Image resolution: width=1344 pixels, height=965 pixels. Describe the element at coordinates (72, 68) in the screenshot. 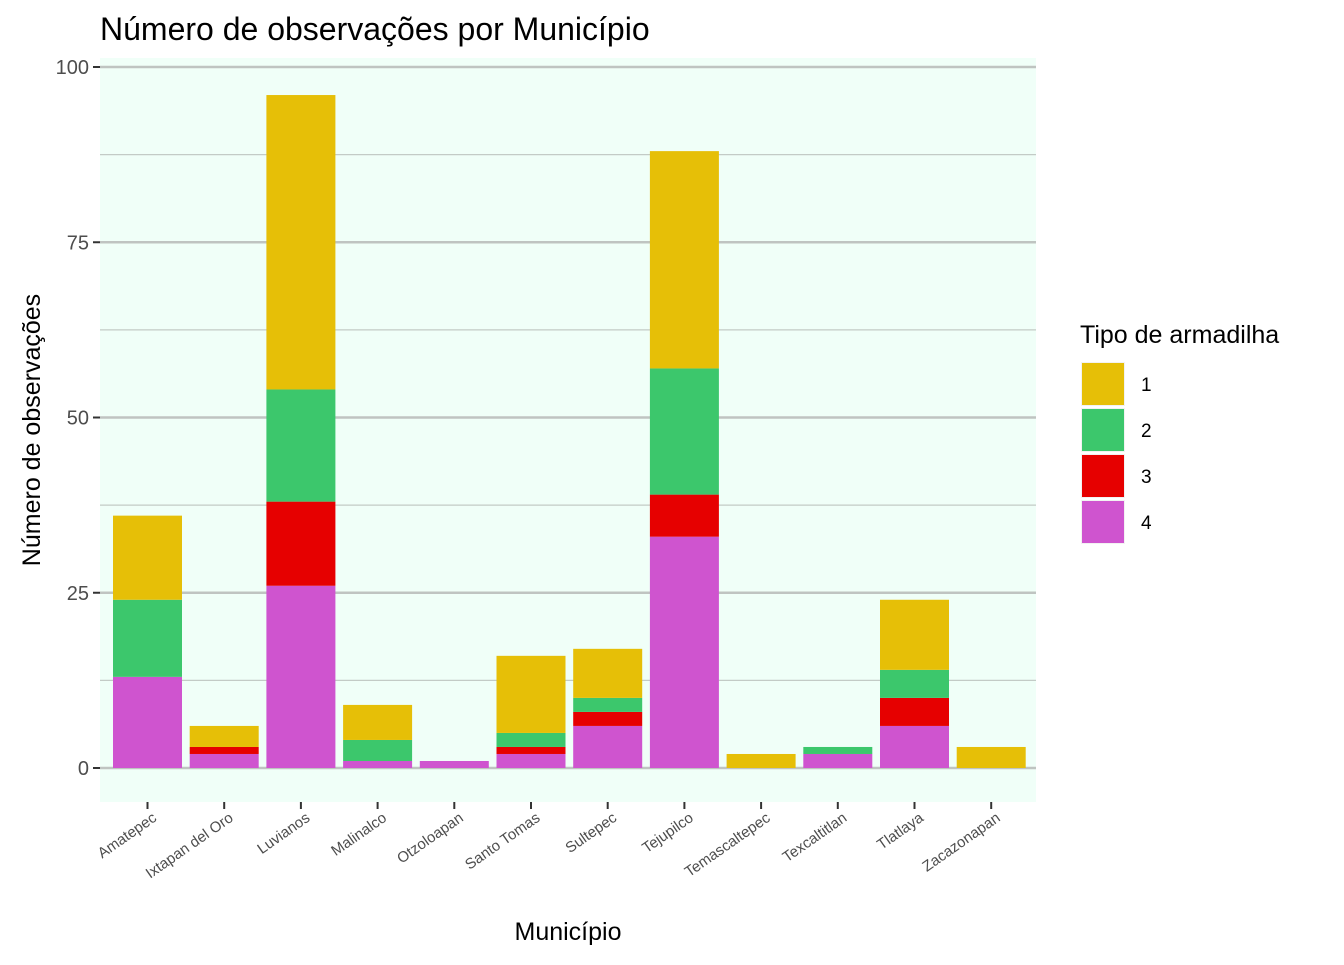

I see `y-tick-label: 100` at that location.